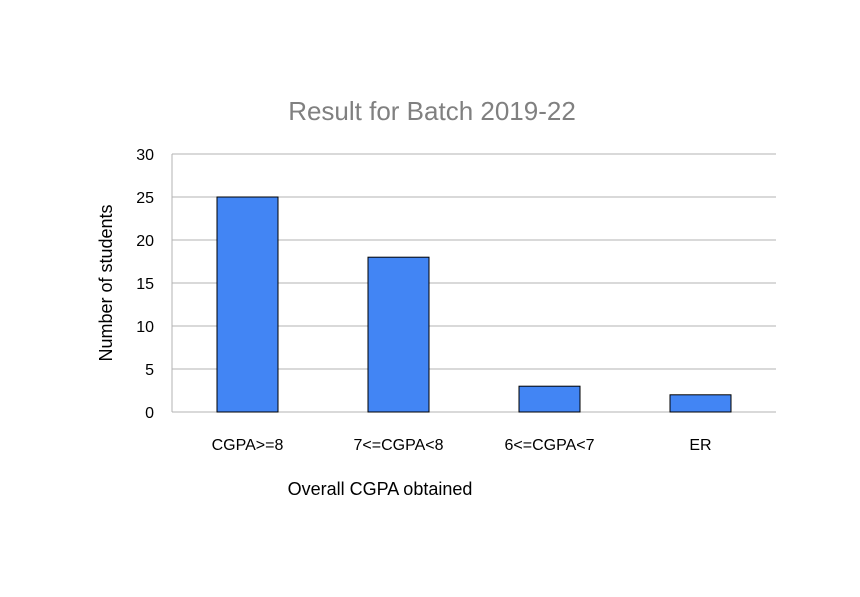  What do you see at coordinates (432, 111) in the screenshot?
I see `chart-title: Result for Batch 2019-22` at bounding box center [432, 111].